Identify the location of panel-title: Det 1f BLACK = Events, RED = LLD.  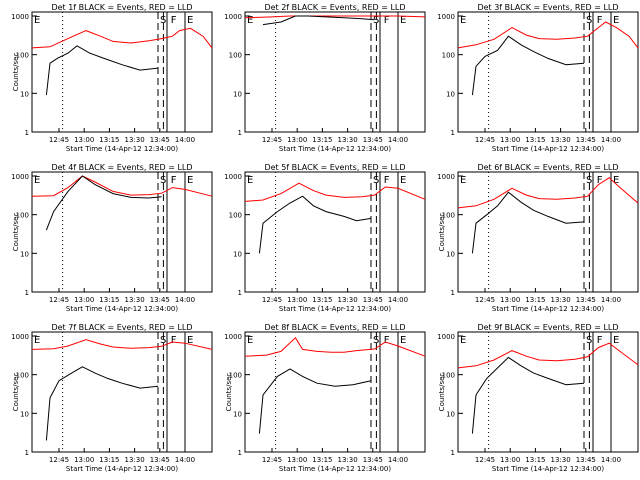
(121, 7).